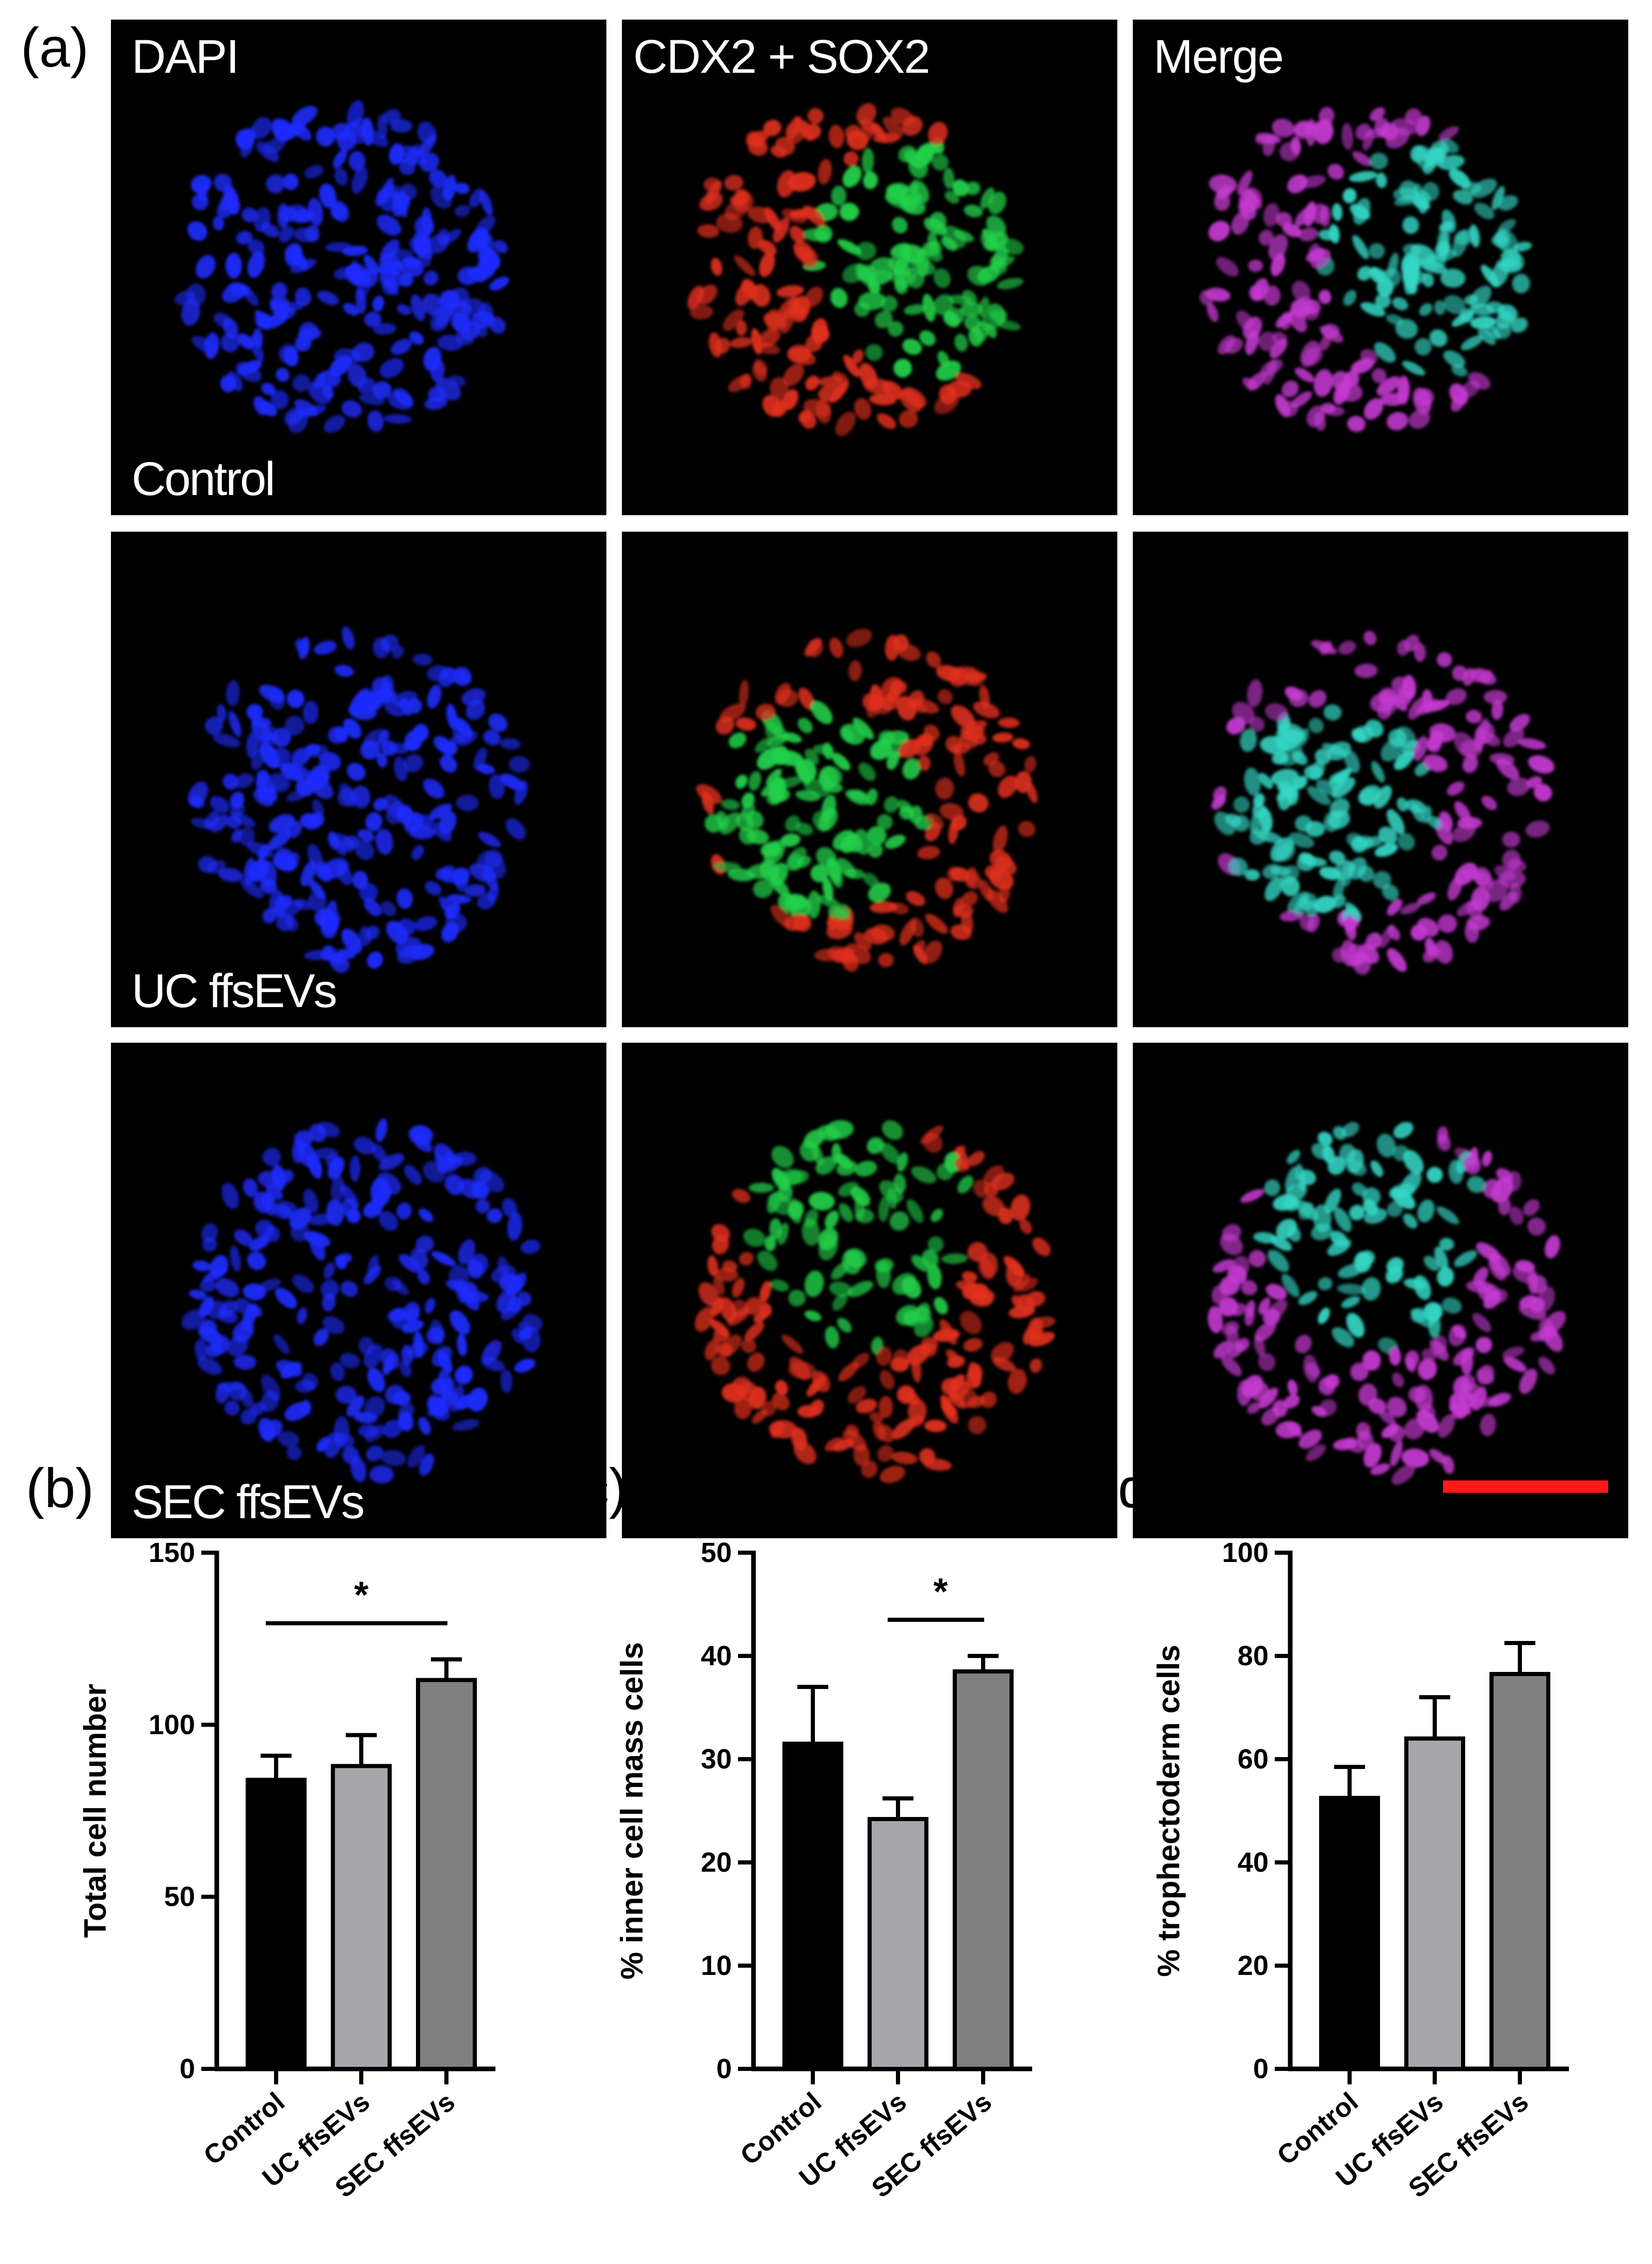  Describe the element at coordinates (55, 47) in the screenshot. I see `panel-a-label: (a)` at that location.